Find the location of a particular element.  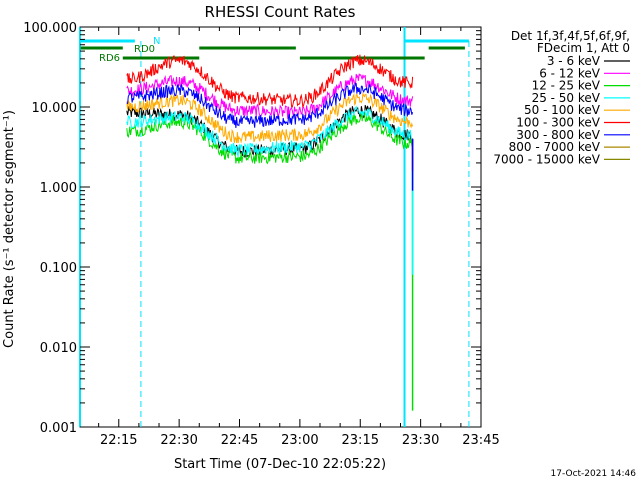

x-tick-label: 23:15 is located at coordinates (360, 440).